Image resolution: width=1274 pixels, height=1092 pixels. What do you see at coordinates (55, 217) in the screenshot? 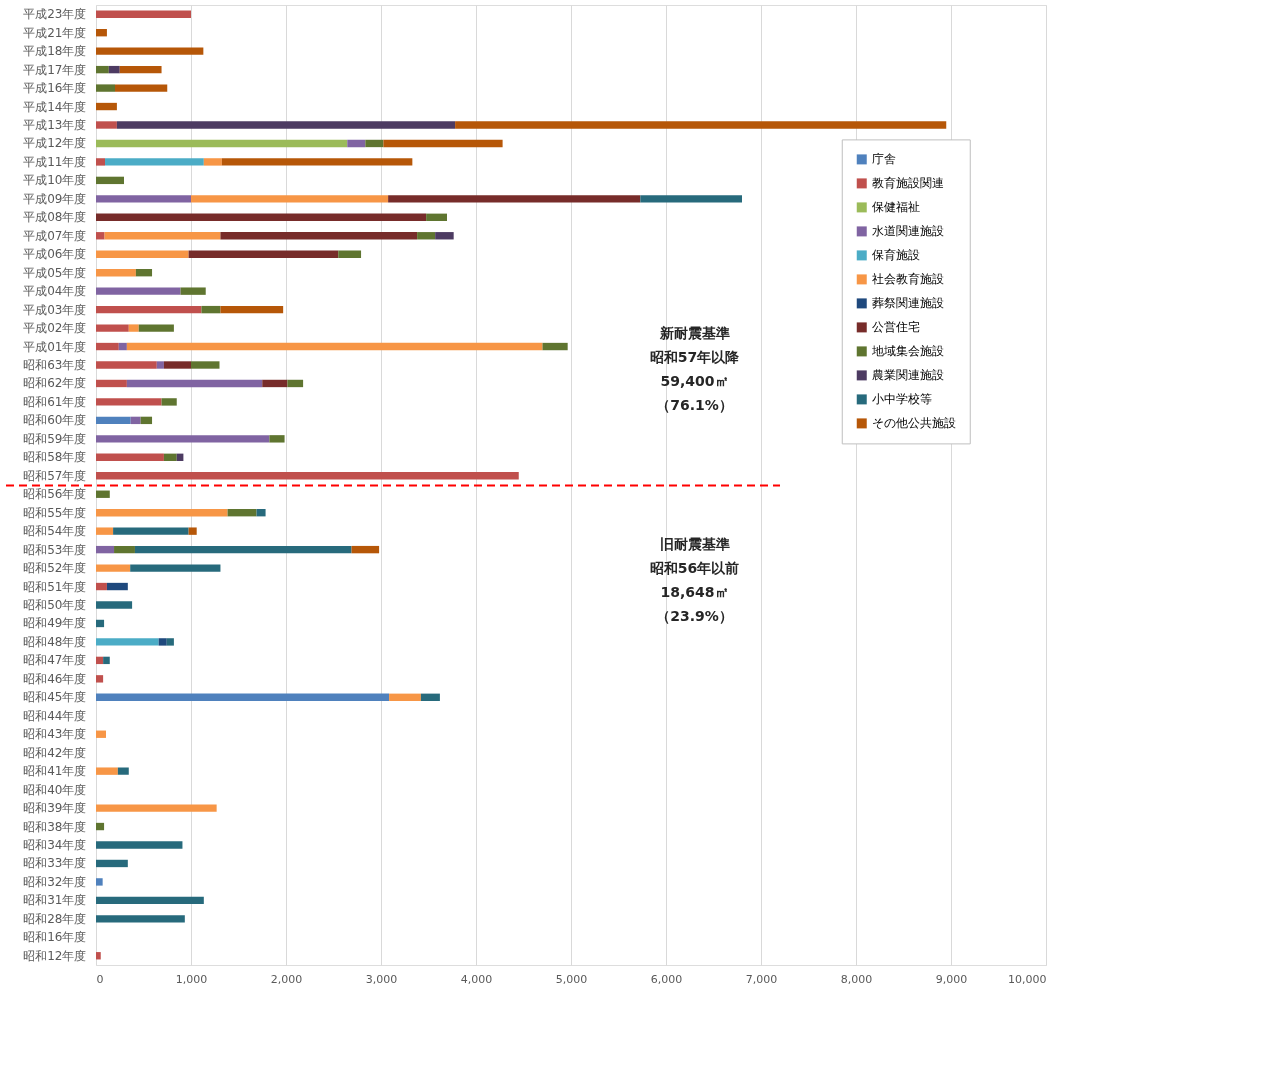
I see `y-tick-label: 平成08年度` at bounding box center [55, 217].